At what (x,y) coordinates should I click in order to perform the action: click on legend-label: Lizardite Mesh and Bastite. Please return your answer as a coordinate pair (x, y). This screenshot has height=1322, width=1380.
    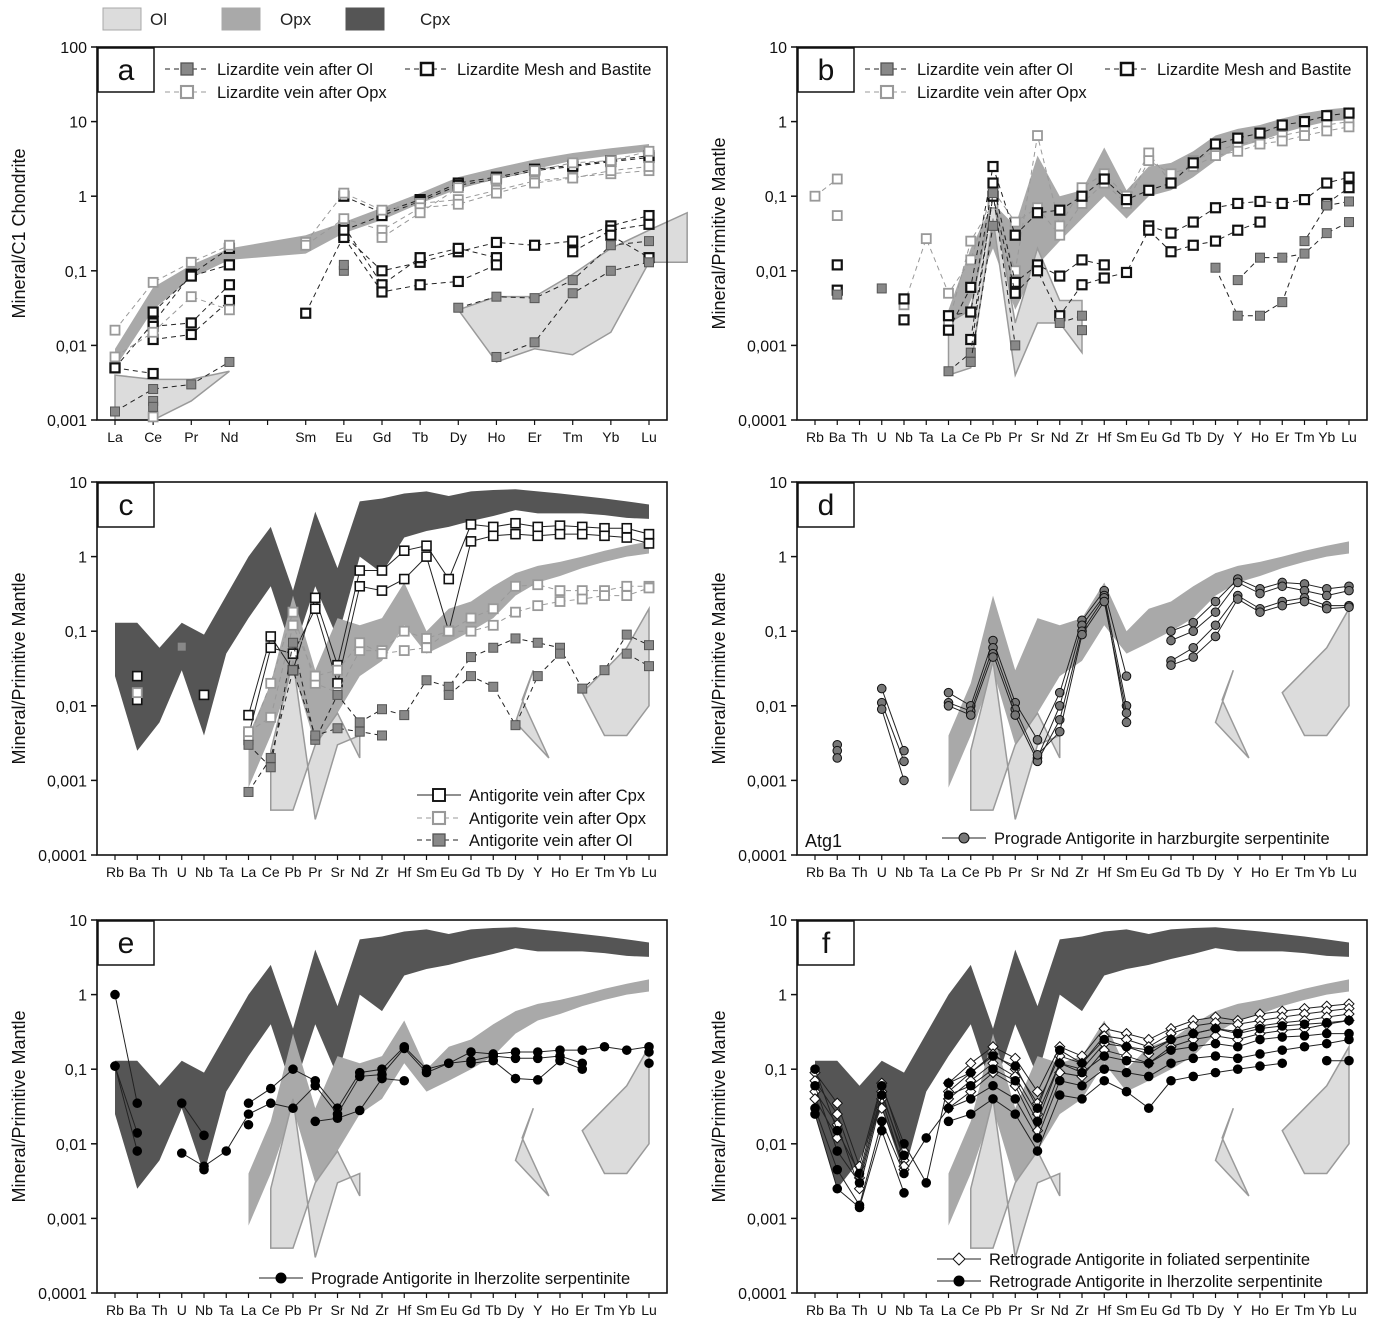
    Looking at the image, I should click on (1254, 70).